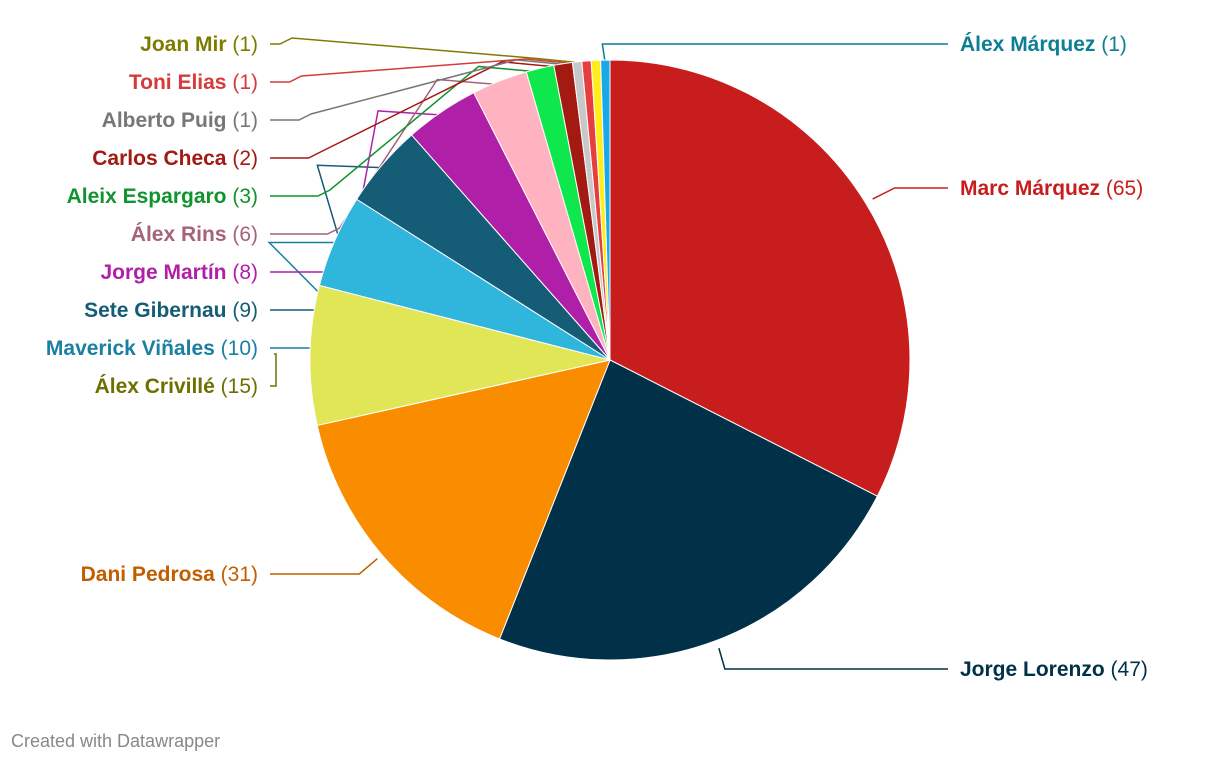 This screenshot has height=766, width=1220. I want to click on slice-label-name: Maverick Viñales, so click(130, 348).